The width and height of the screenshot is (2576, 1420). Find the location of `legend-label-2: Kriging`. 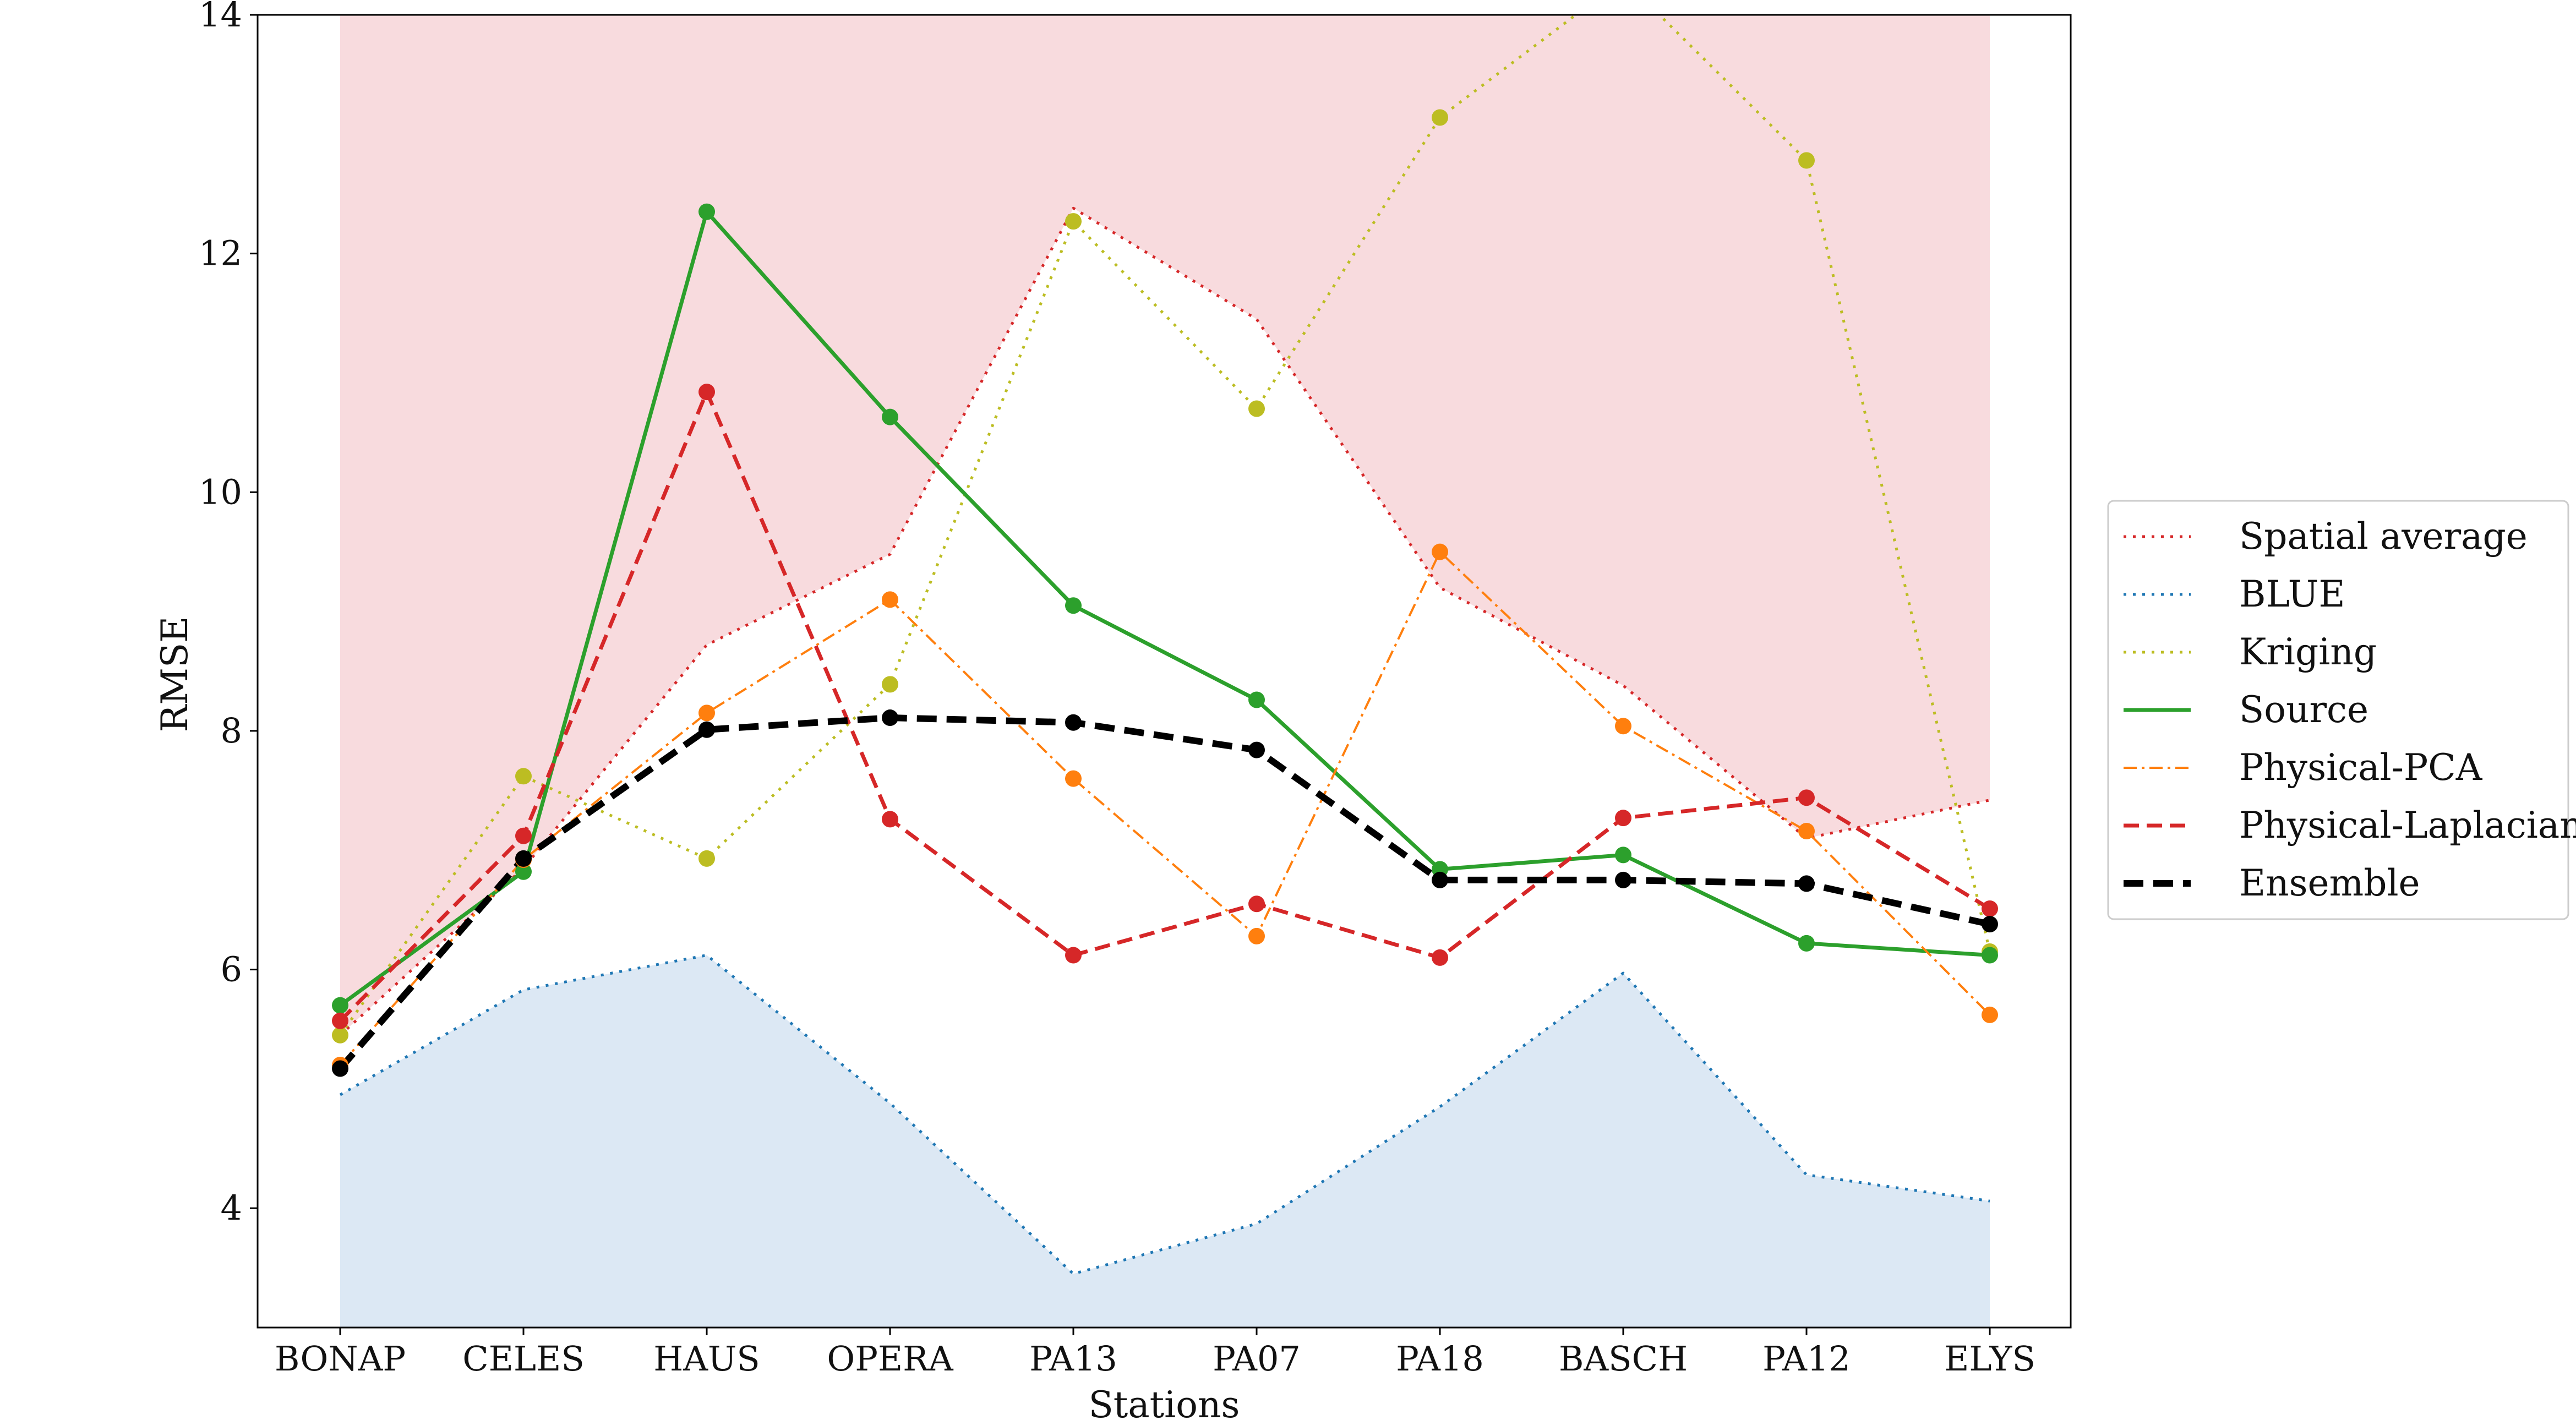

legend-label-2: Kriging is located at coordinates (2308, 652).